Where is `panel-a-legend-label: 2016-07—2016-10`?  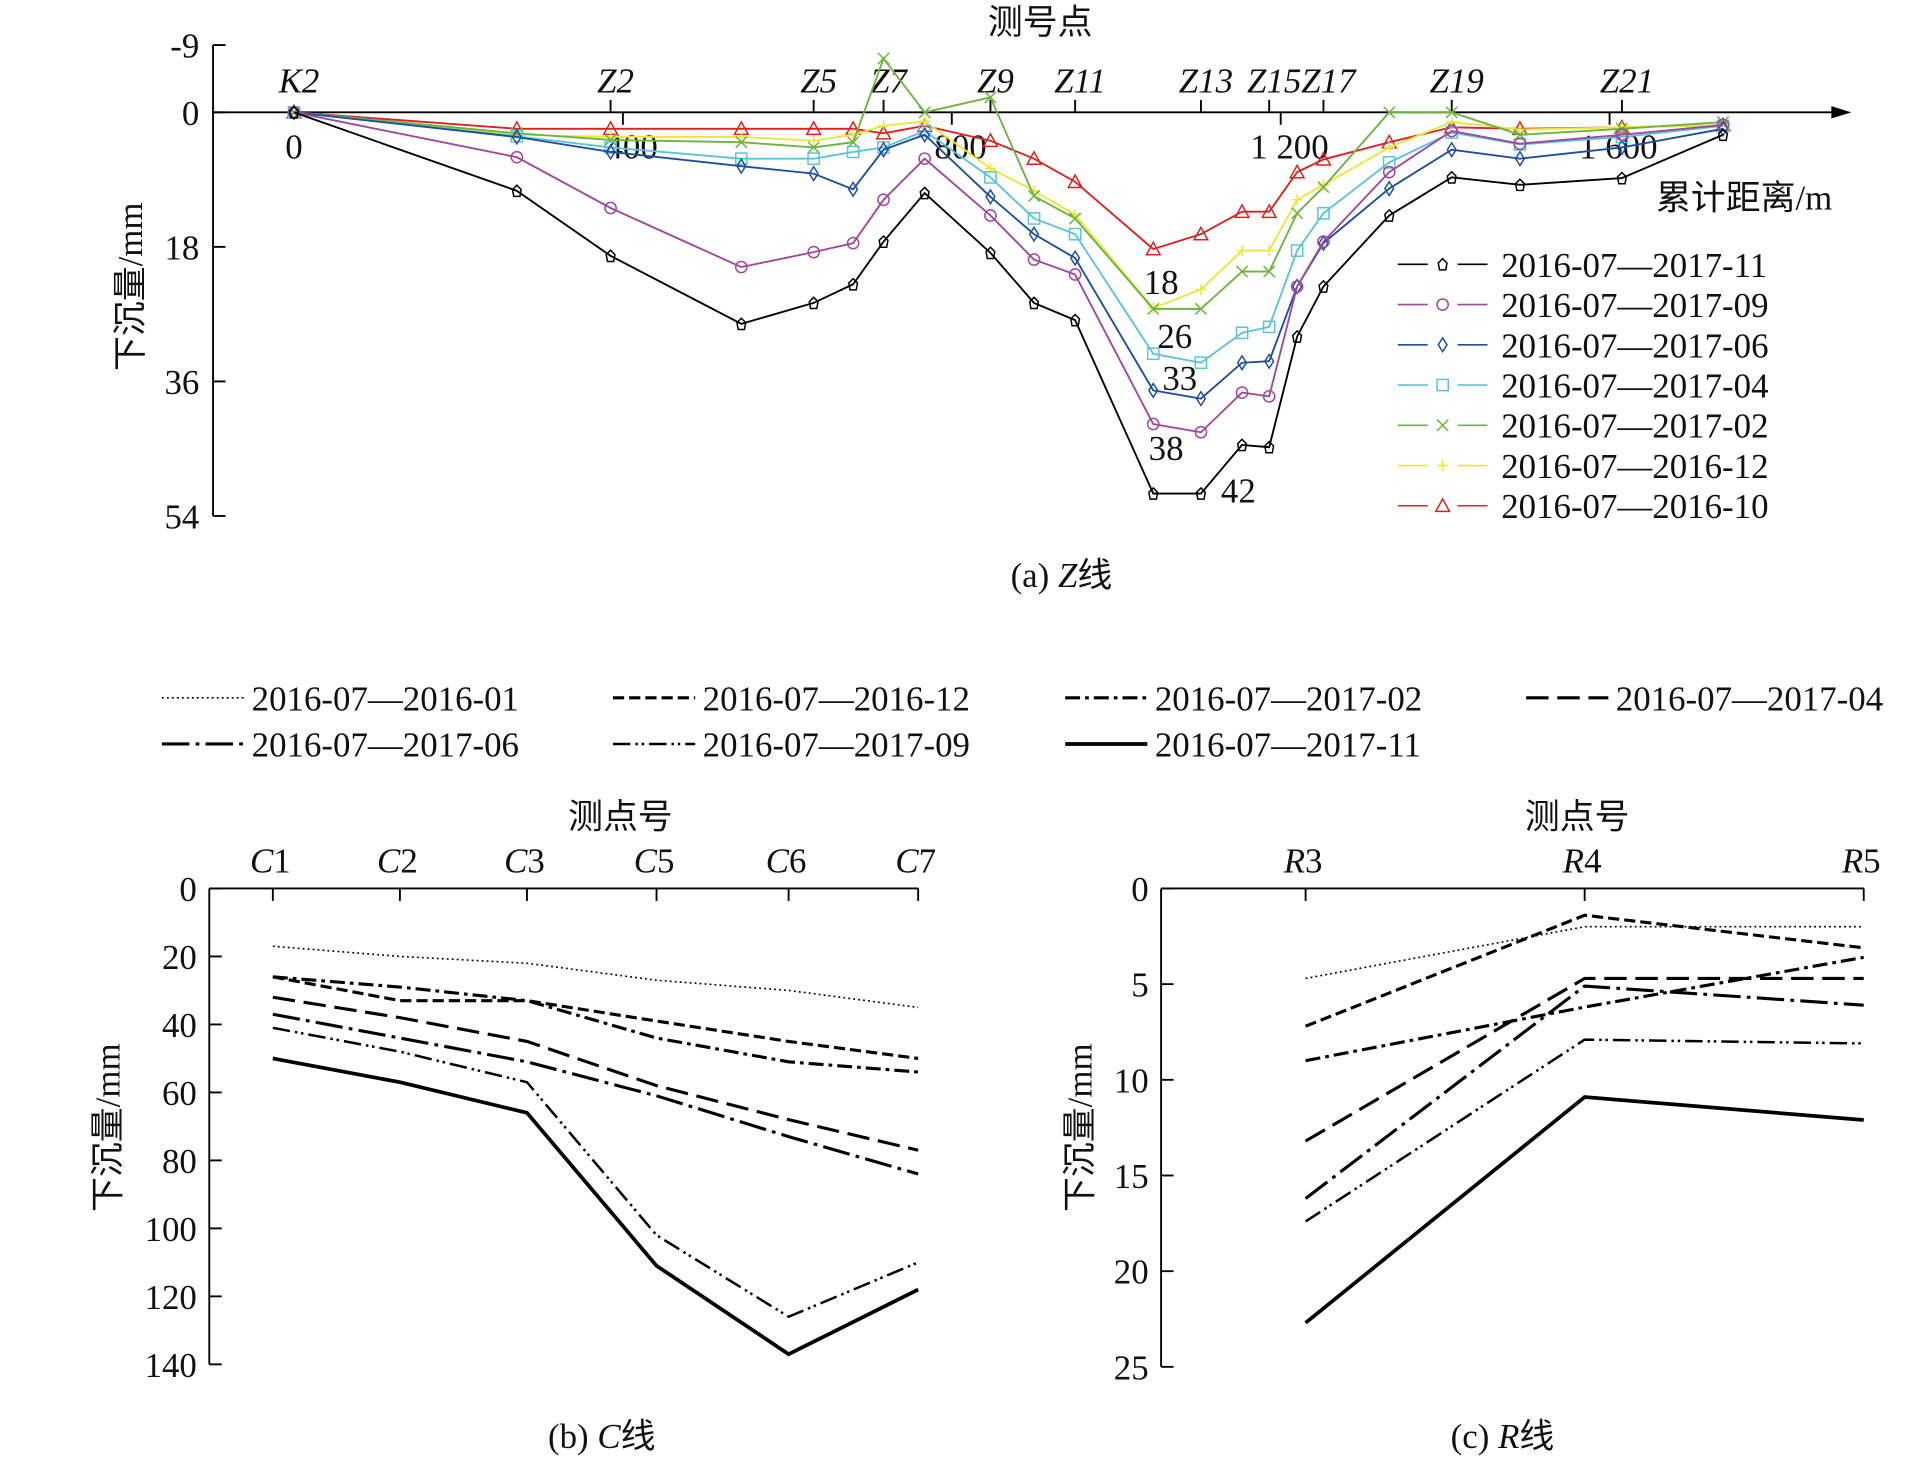
panel-a-legend-label: 2016-07—2016-10 is located at coordinates (1634, 506).